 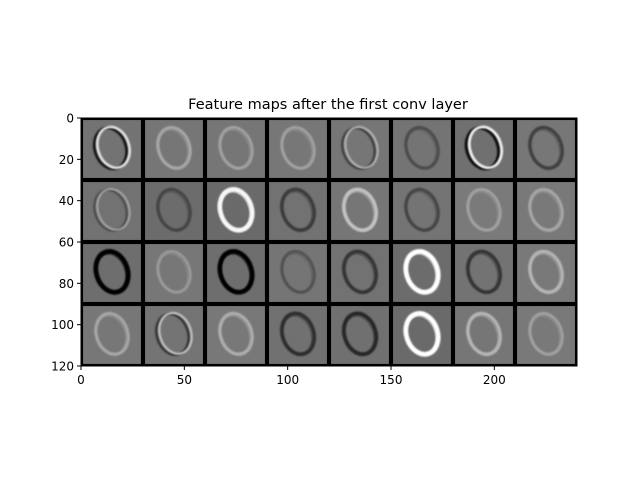 I want to click on x-tick-label: 0, so click(x=81, y=380).